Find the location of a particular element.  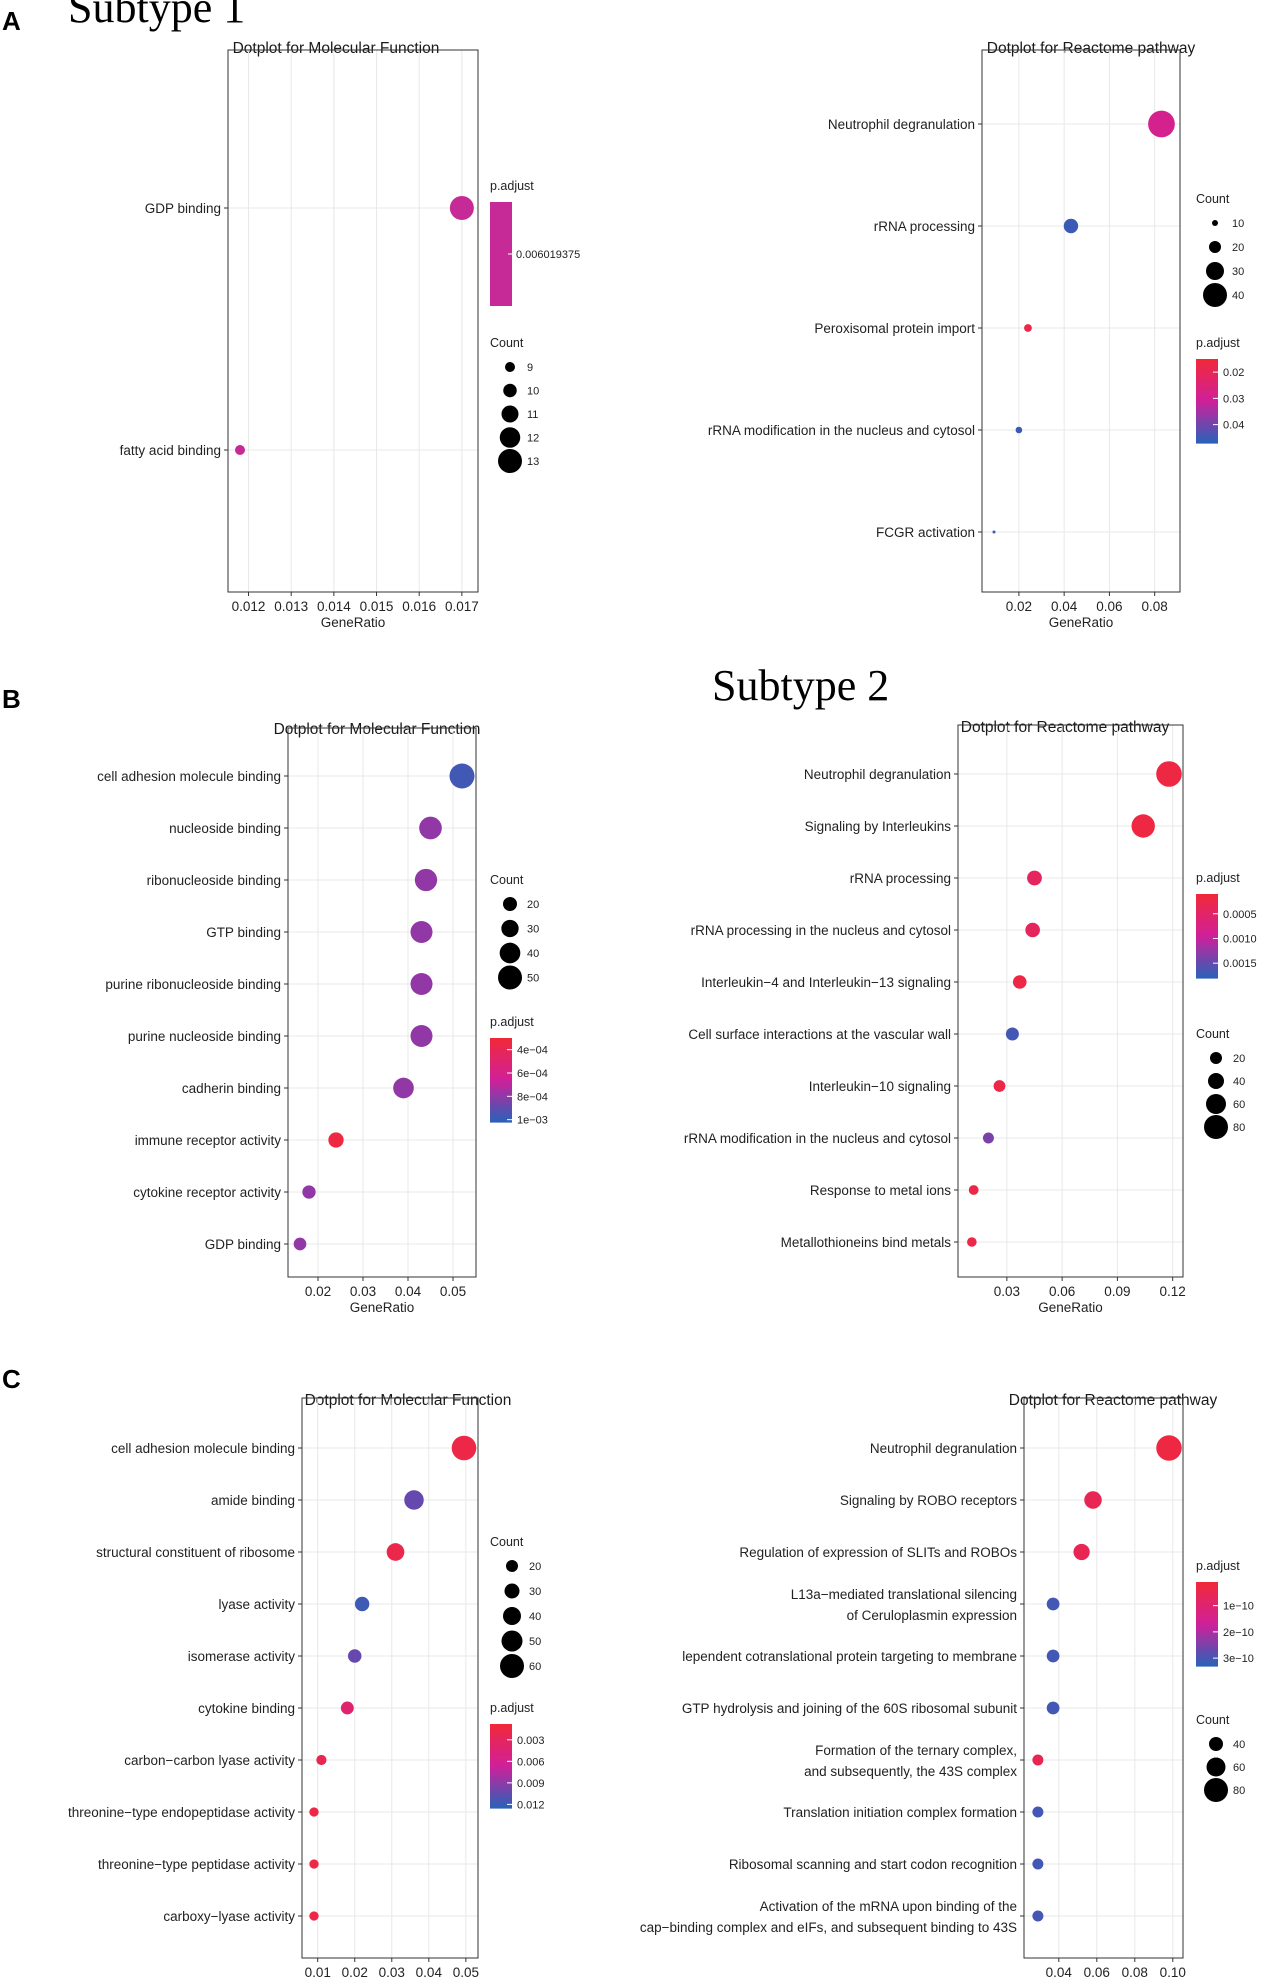

chart-title: Dotplot for Reactome pathway is located at coordinates (1113, 1400).